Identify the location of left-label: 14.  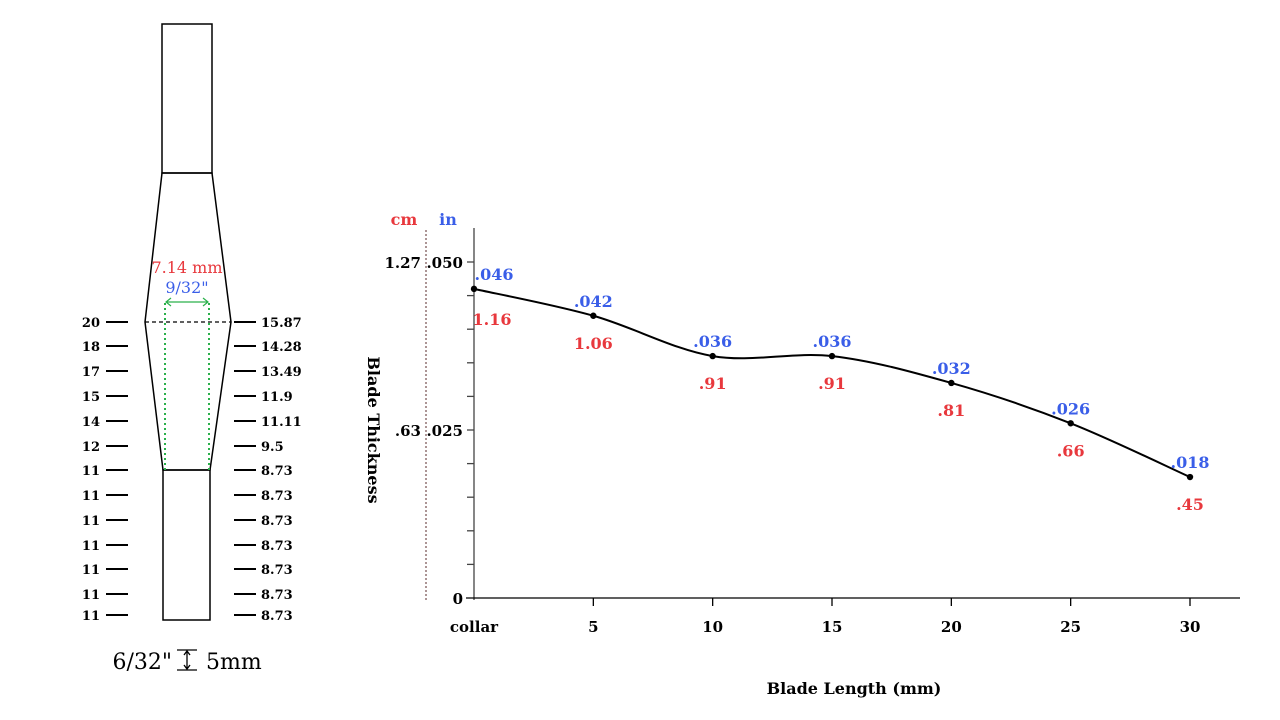
(91, 422).